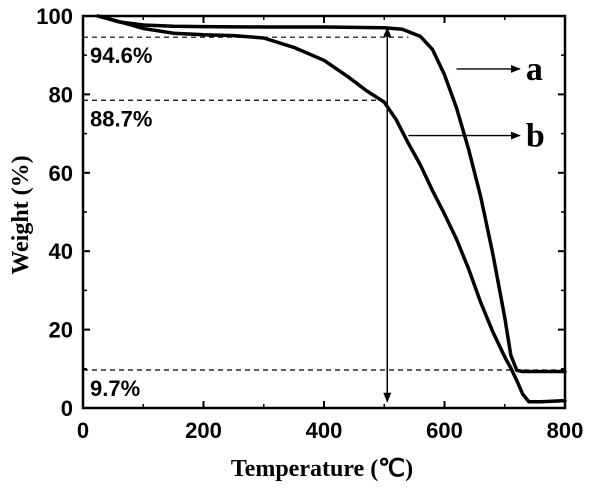 This screenshot has height=488, width=591. Describe the element at coordinates (21, 214) in the screenshot. I see `y-axis-title: Weight (%)` at that location.